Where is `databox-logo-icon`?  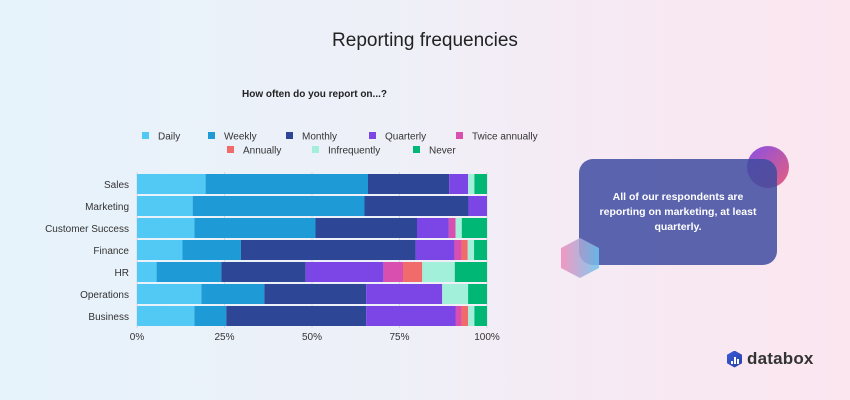 databox-logo-icon is located at coordinates (734, 359).